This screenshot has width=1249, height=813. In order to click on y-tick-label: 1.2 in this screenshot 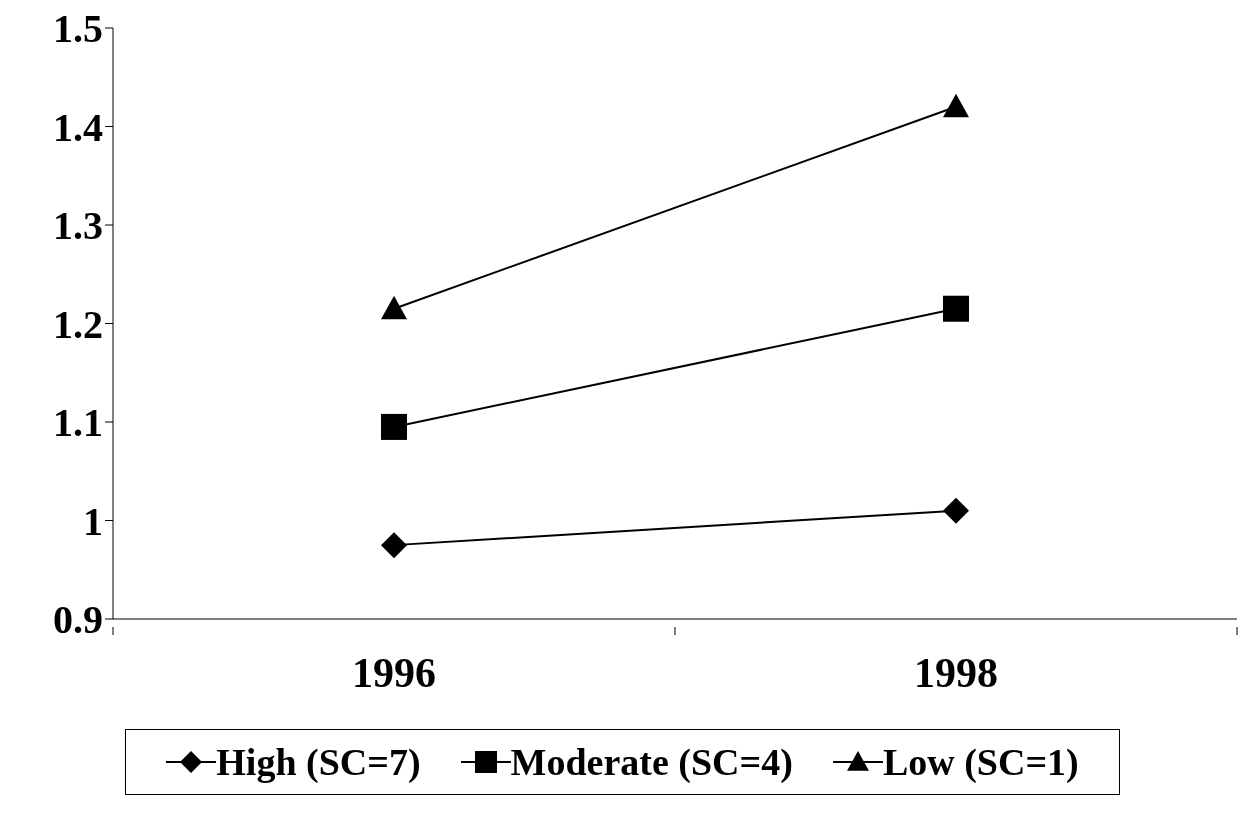, I will do `click(78, 324)`.